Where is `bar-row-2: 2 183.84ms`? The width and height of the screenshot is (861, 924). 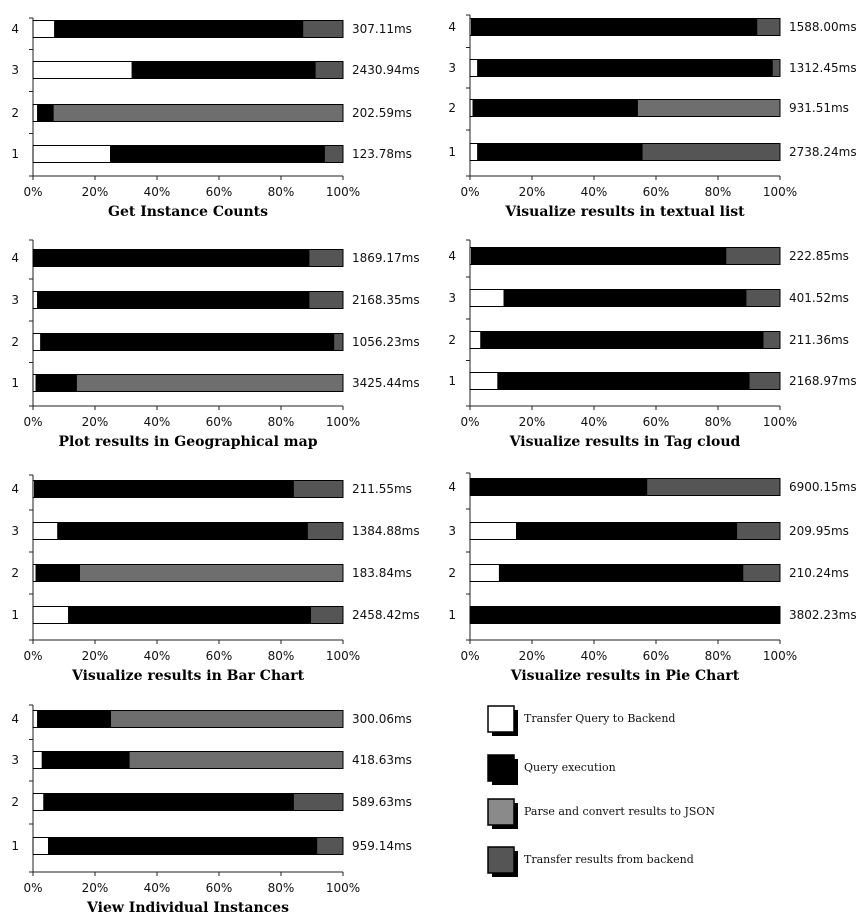 bar-row-2: 2 183.84ms is located at coordinates (211, 573).